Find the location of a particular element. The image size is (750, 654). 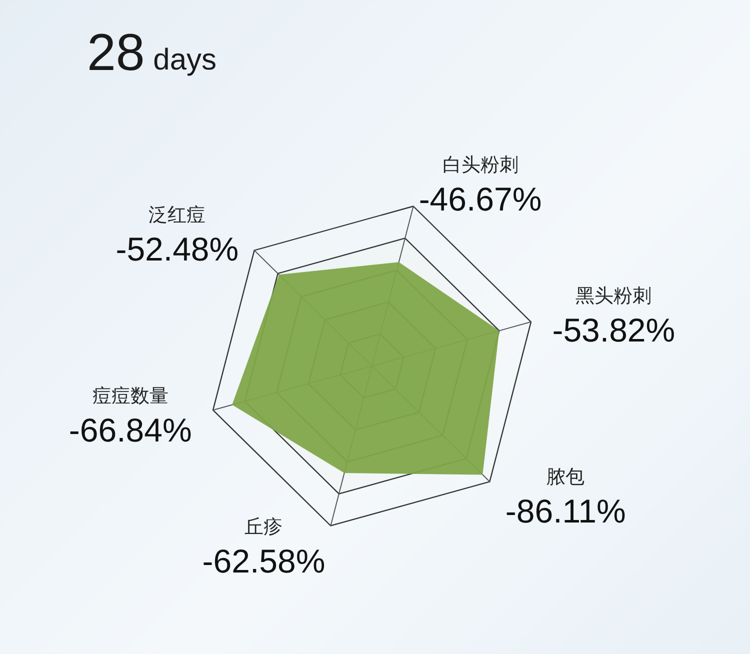

spoke-label: 白头粉刺 is located at coordinates (480, 165).